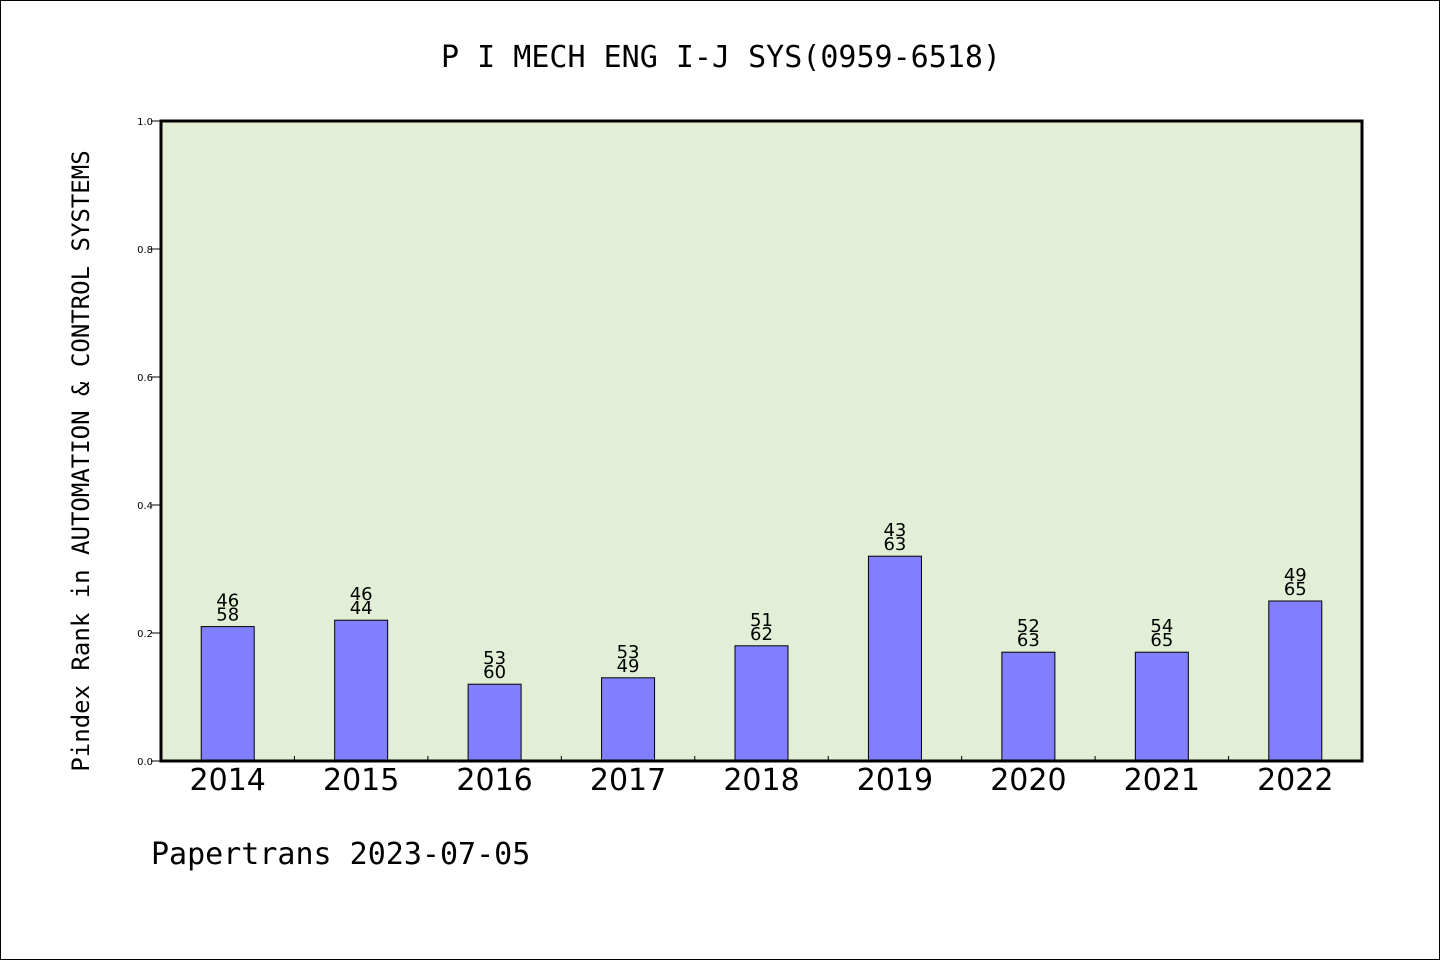 This screenshot has width=1440, height=961. Describe the element at coordinates (145, 506) in the screenshot. I see `y-tick-label: 0.4` at that location.